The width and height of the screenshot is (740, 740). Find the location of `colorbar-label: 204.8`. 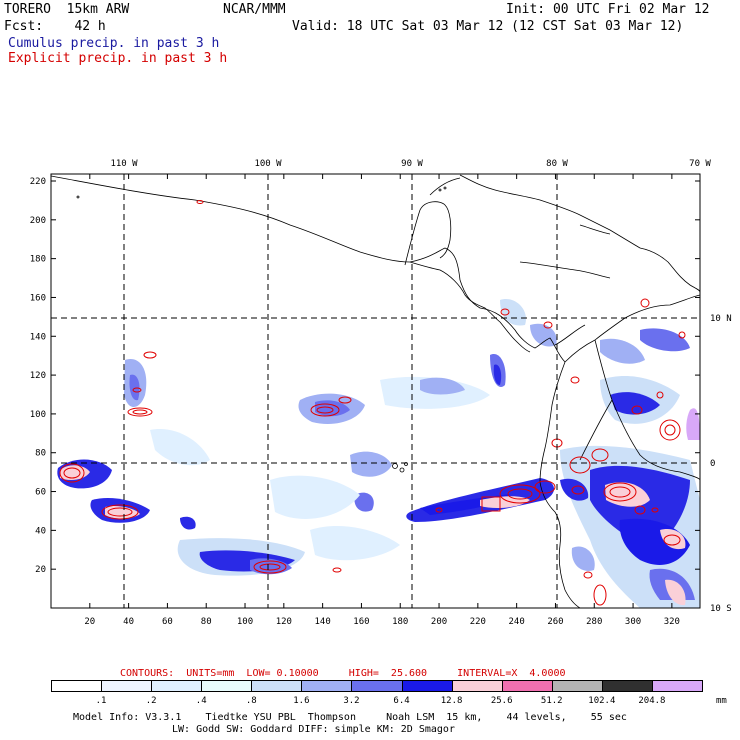

colorbar-label: 204.8 is located at coordinates (652, 701).